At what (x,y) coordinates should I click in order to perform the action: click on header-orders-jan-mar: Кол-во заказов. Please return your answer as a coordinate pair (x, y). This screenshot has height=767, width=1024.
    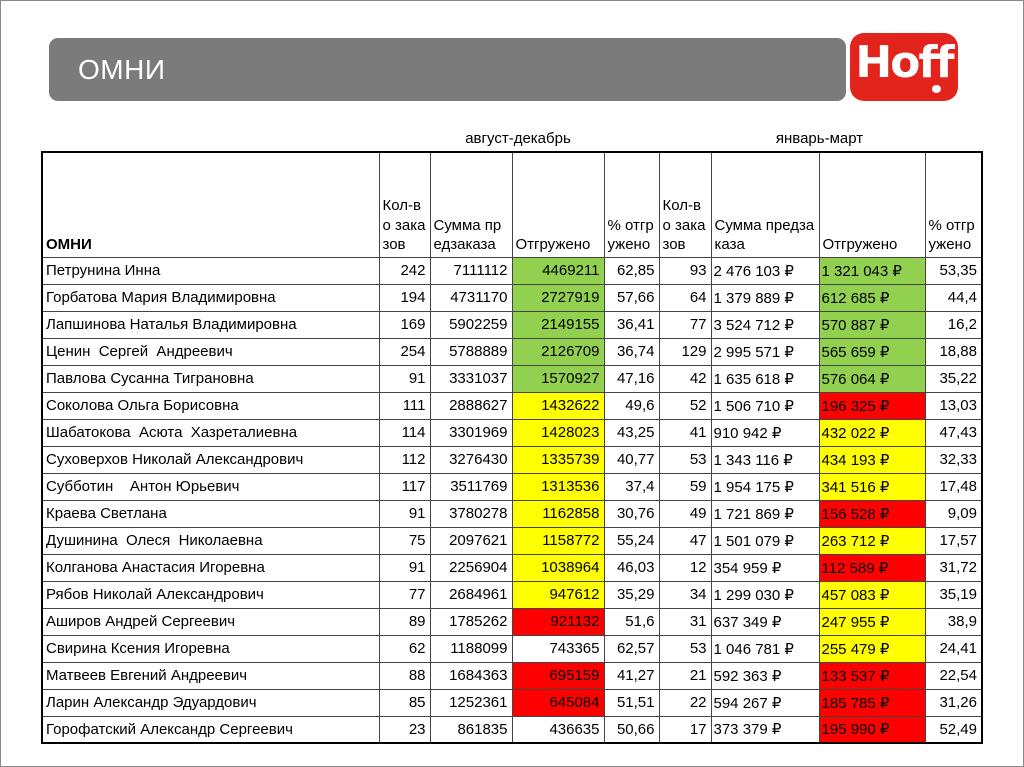
    Looking at the image, I should click on (685, 204).